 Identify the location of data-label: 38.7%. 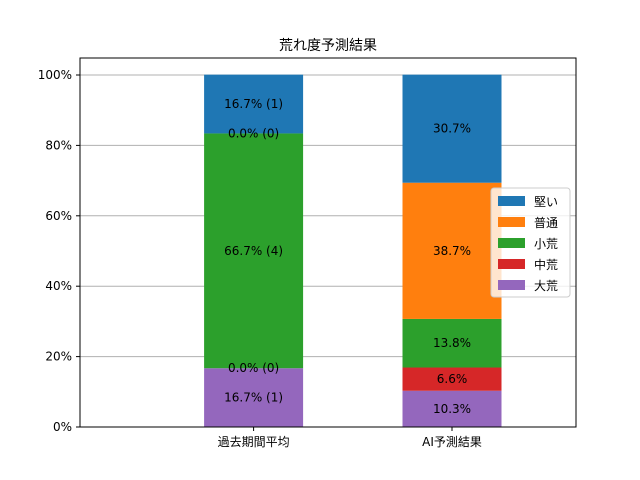
(452, 251).